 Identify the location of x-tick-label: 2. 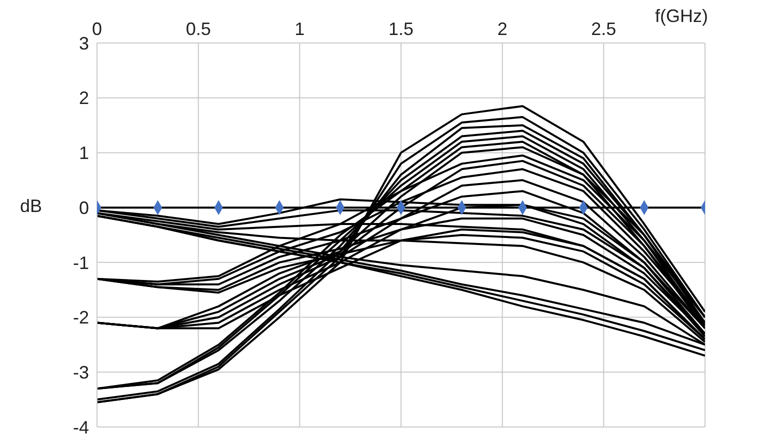
(502, 29).